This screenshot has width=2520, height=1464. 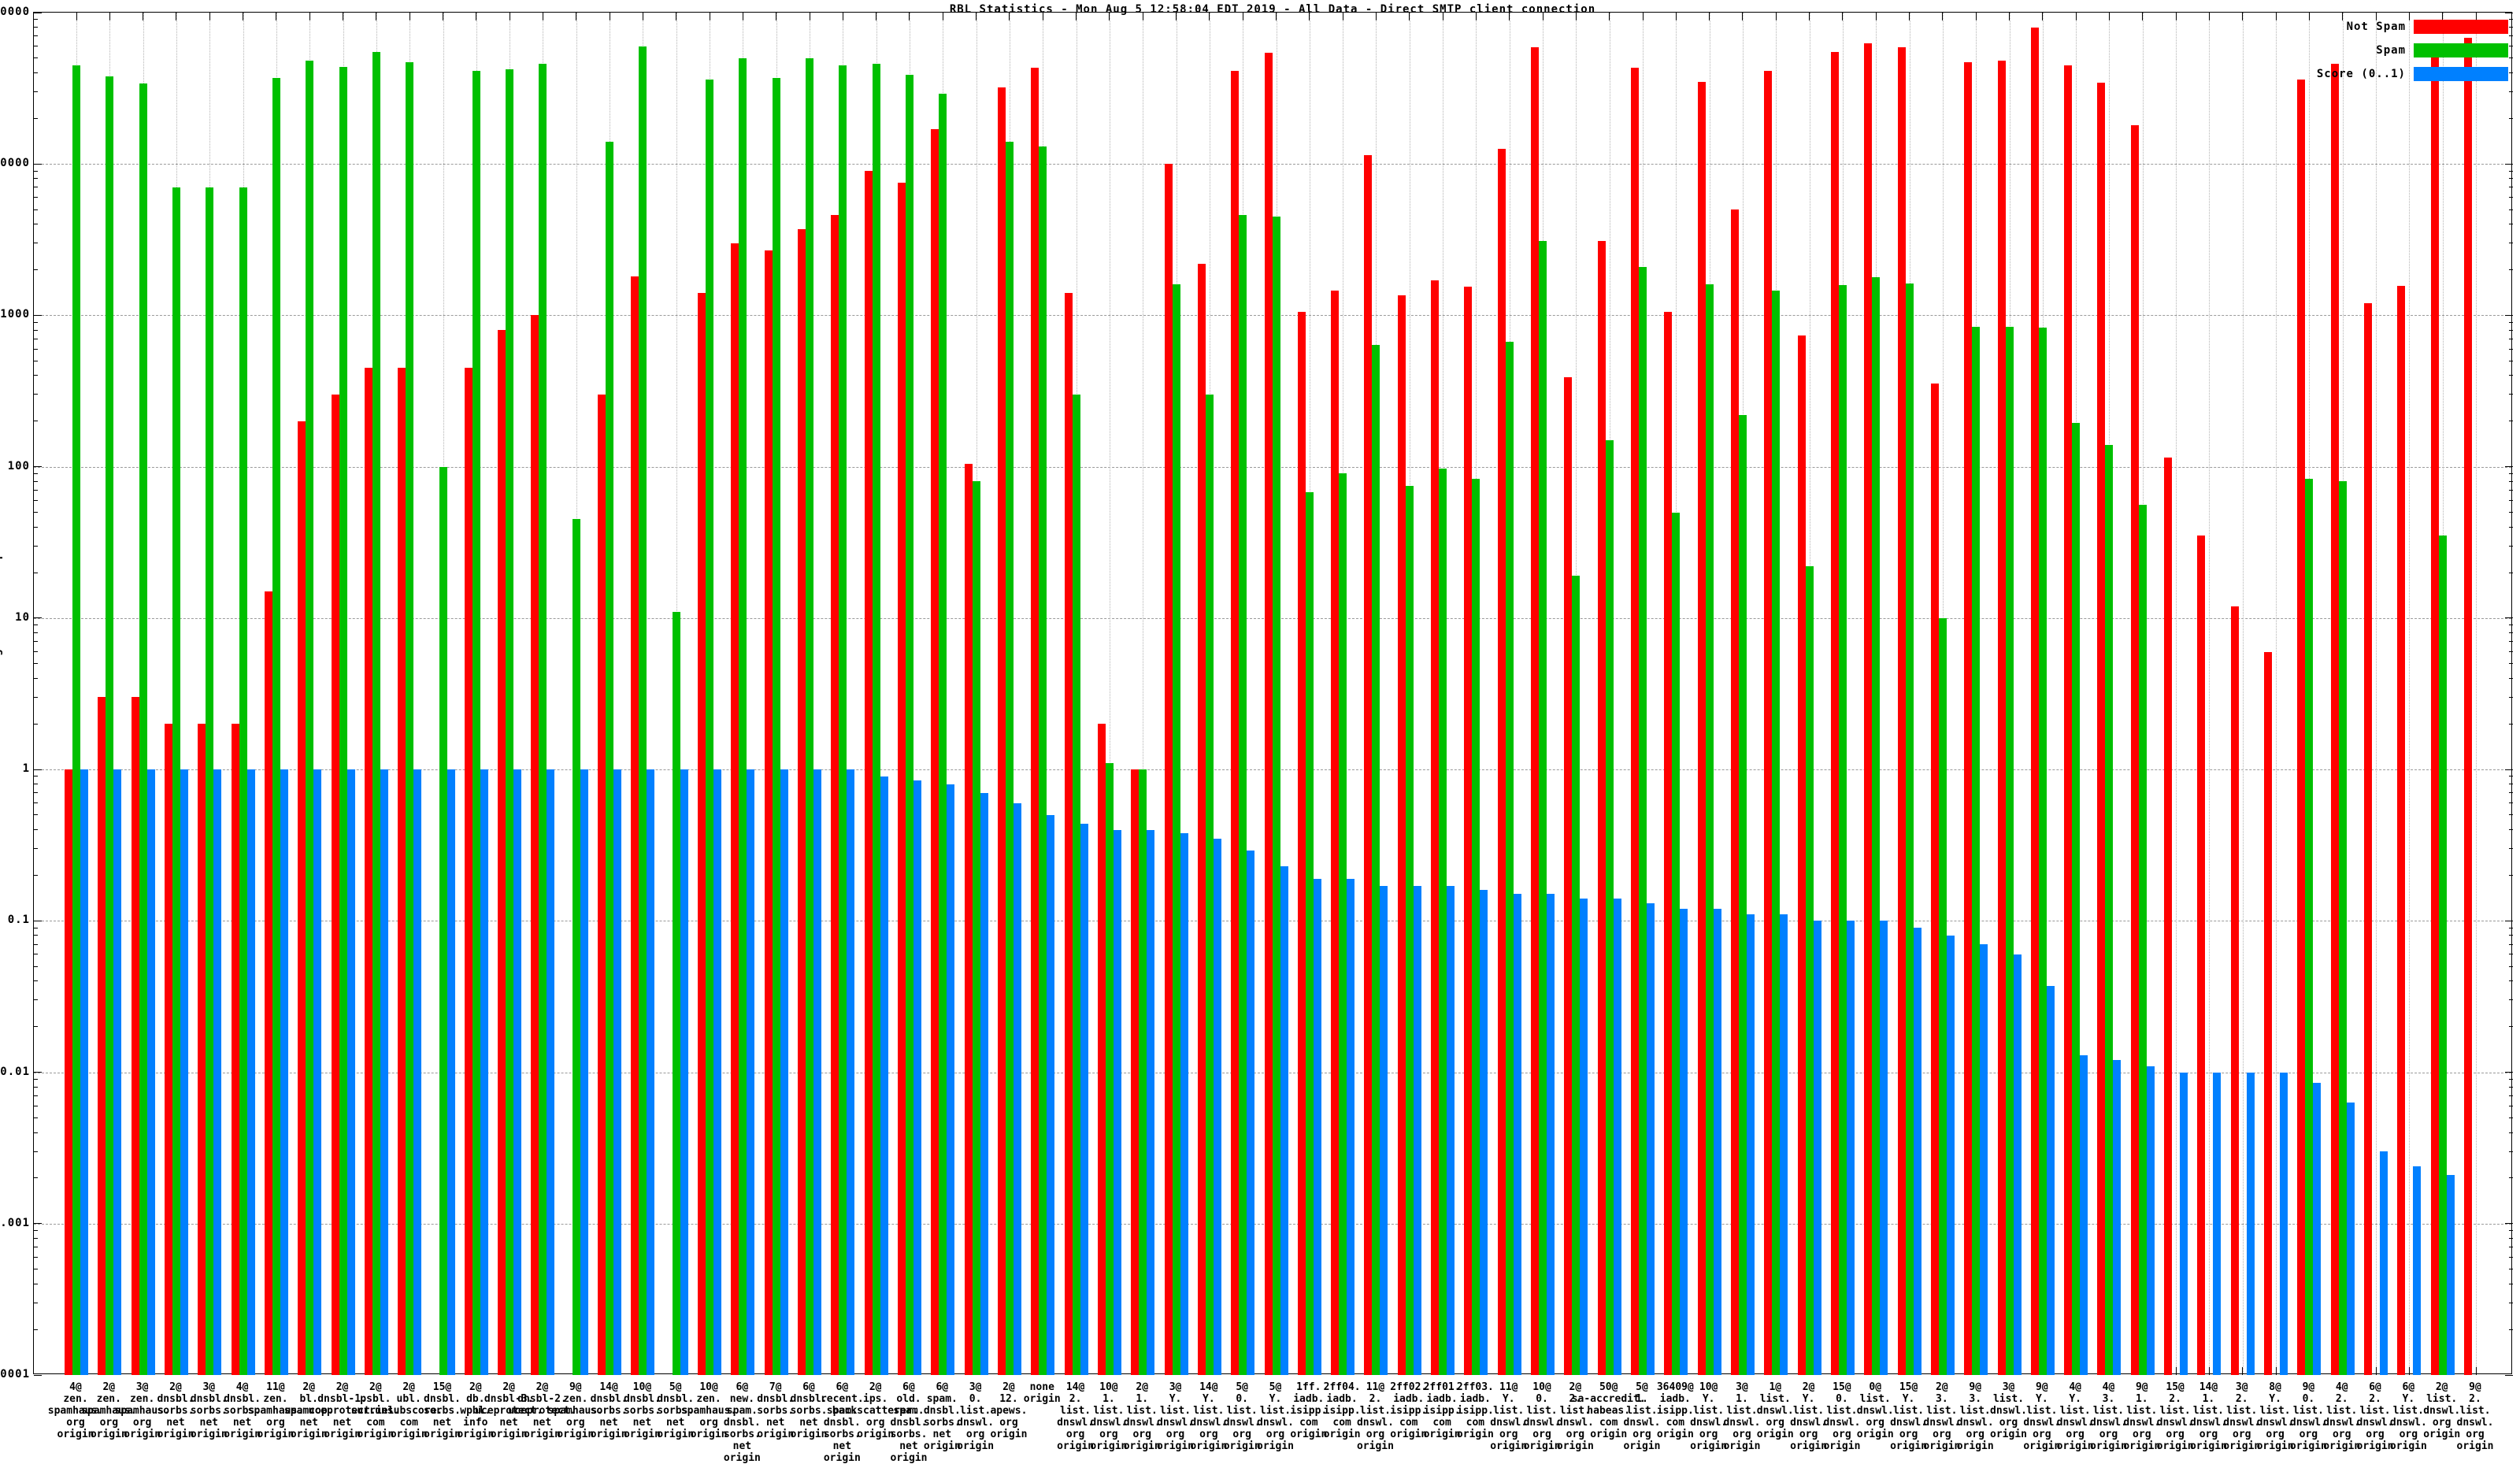 What do you see at coordinates (2408, 1417) in the screenshot?
I see `x-category-label: 6@ Y. list. dnswl. org origin` at bounding box center [2408, 1417].